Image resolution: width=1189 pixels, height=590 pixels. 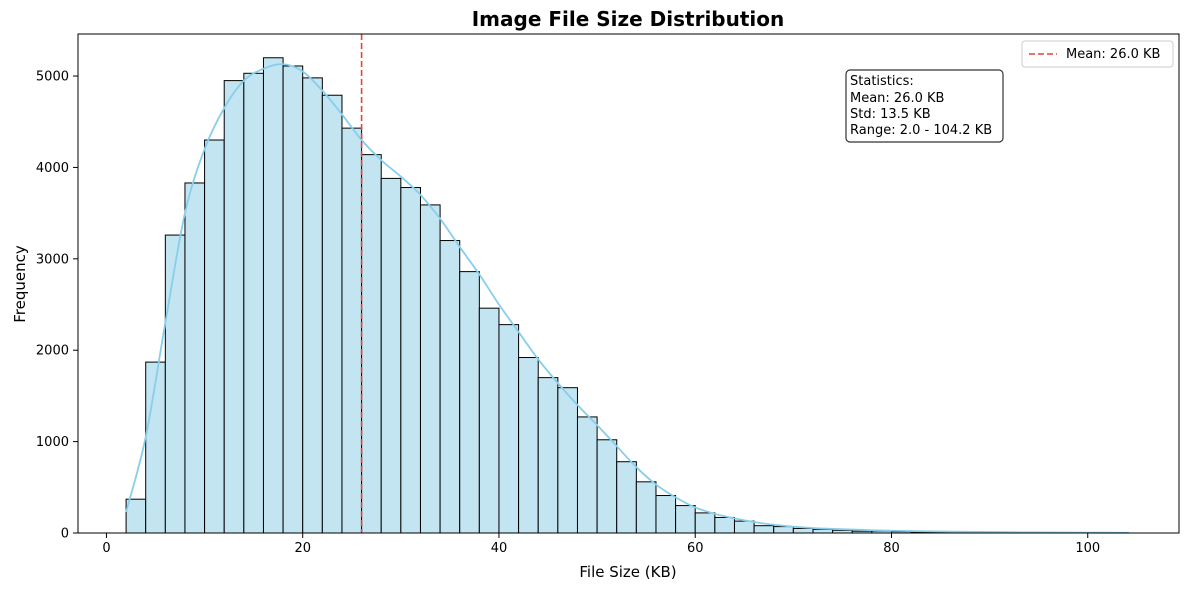 I want to click on y-tick-label: 1000, so click(x=52, y=442).